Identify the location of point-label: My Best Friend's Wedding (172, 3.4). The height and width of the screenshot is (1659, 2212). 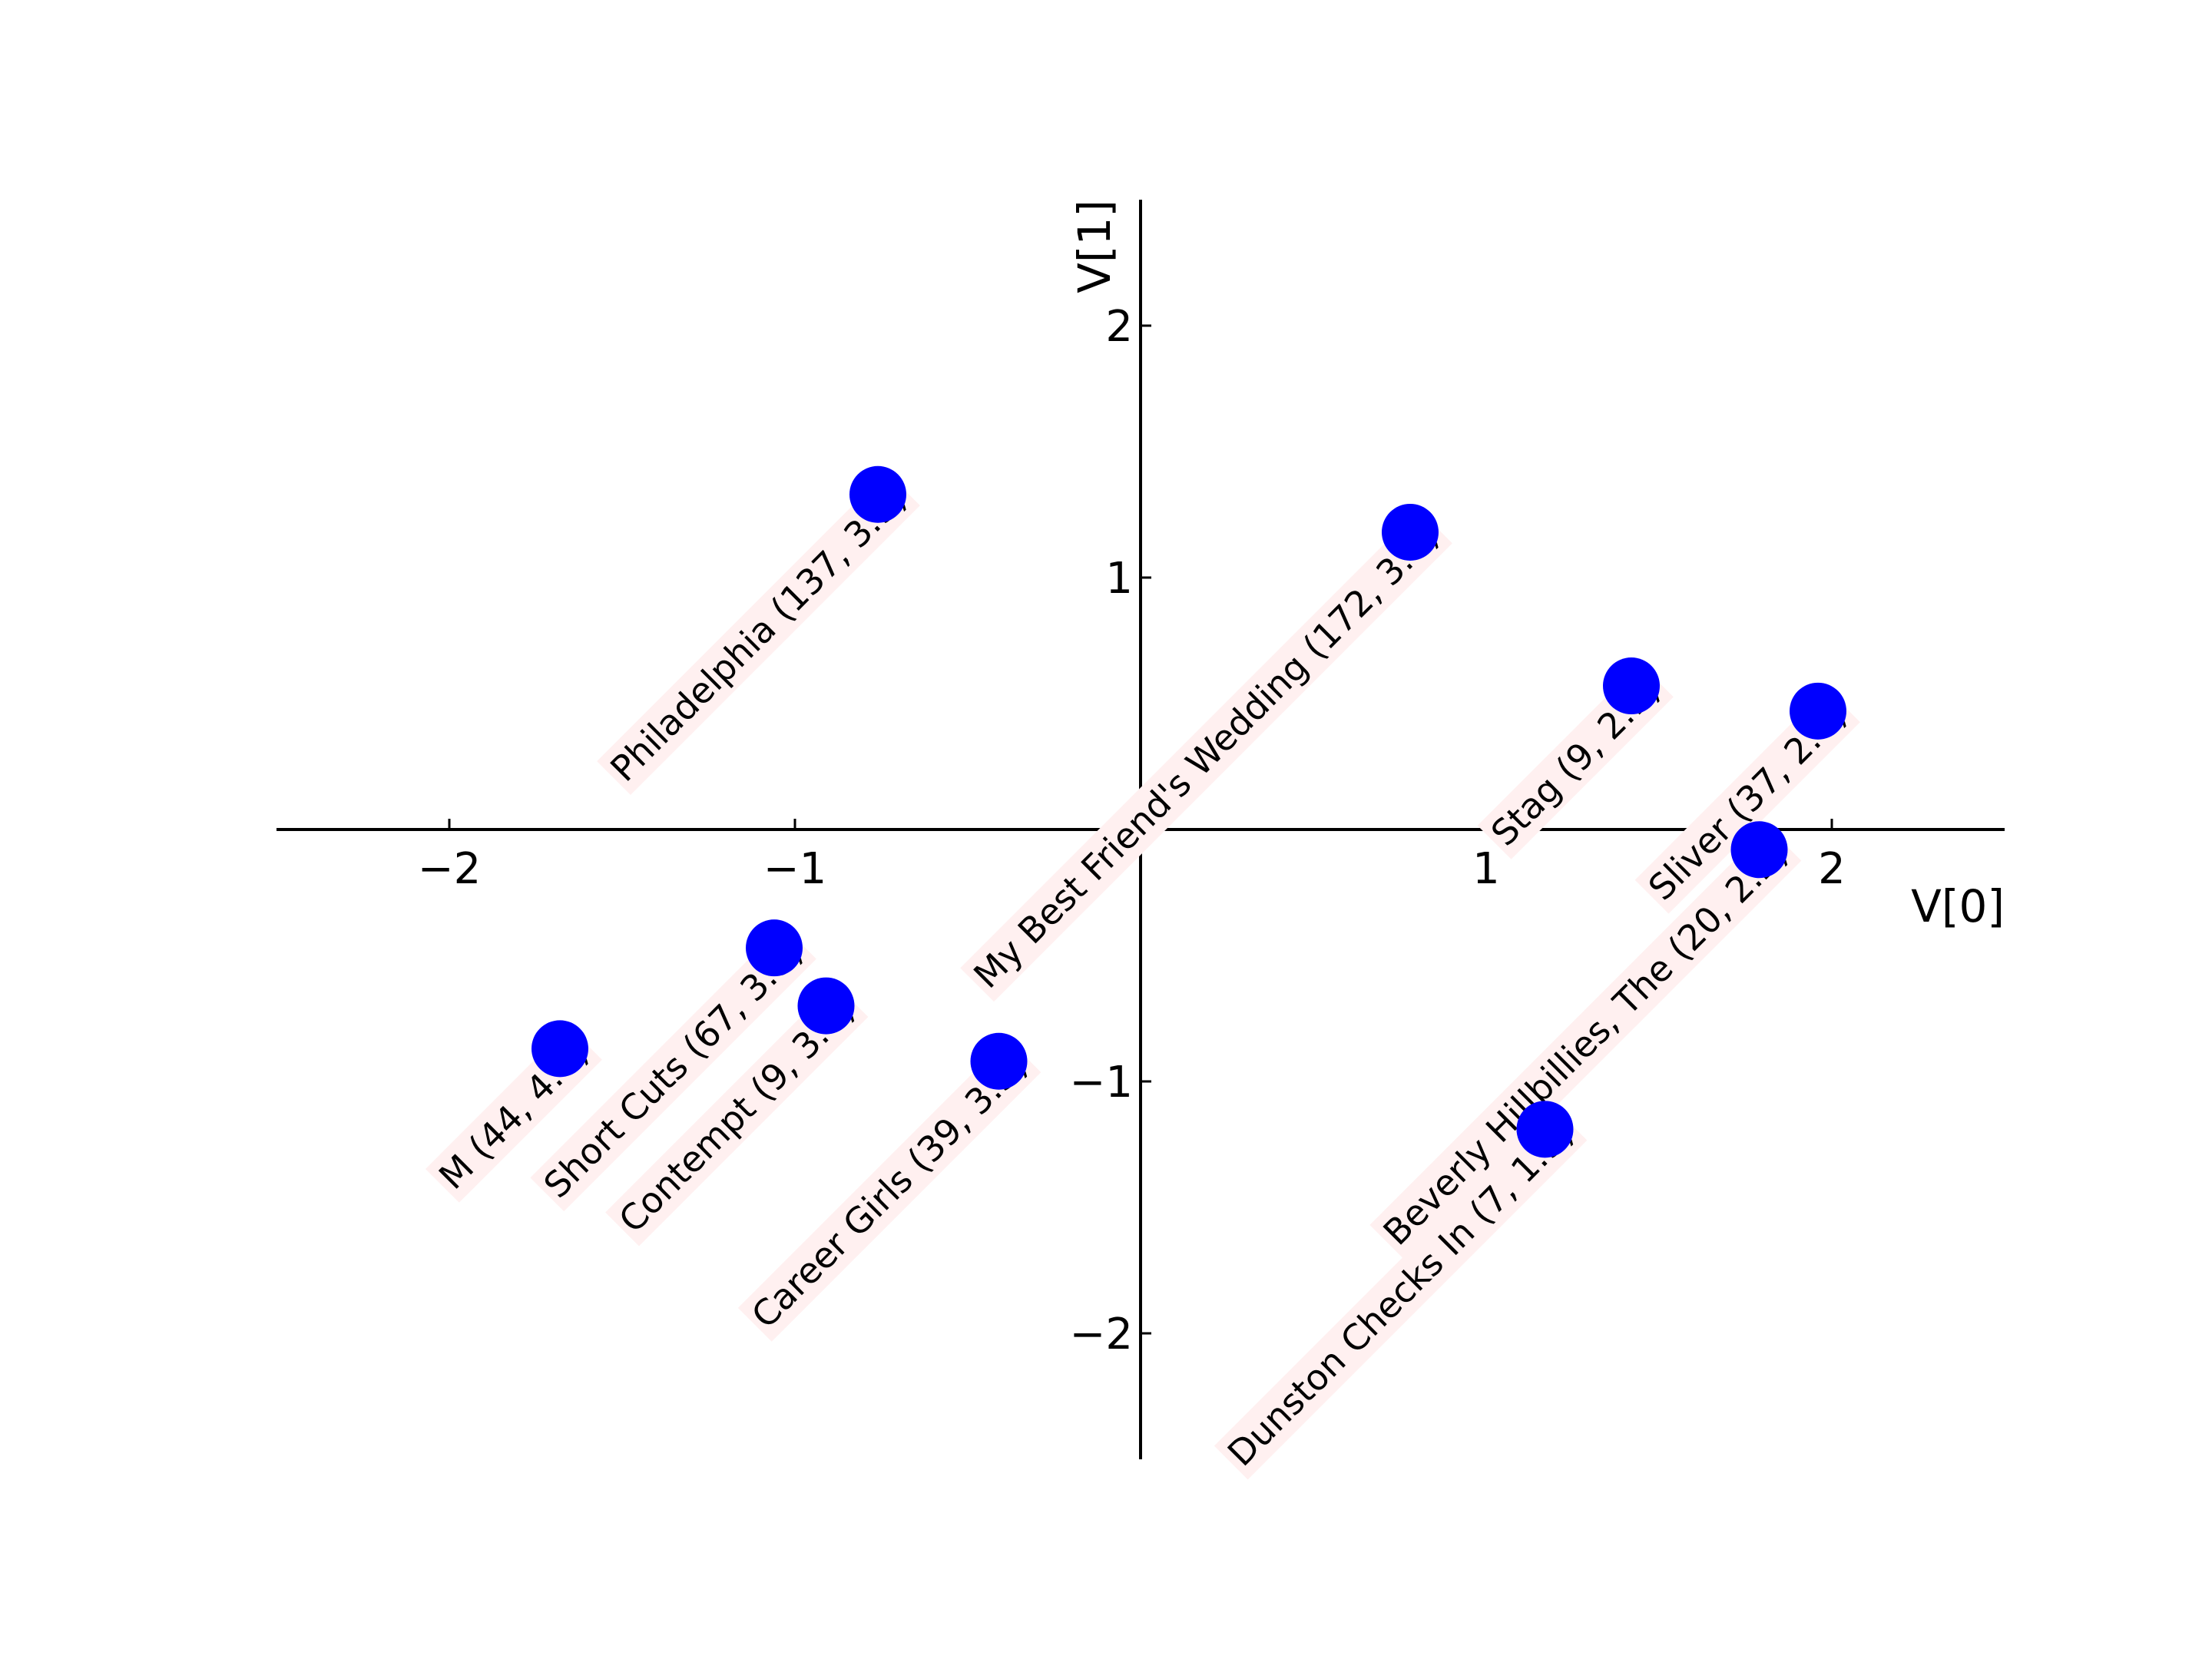
(1206, 756).